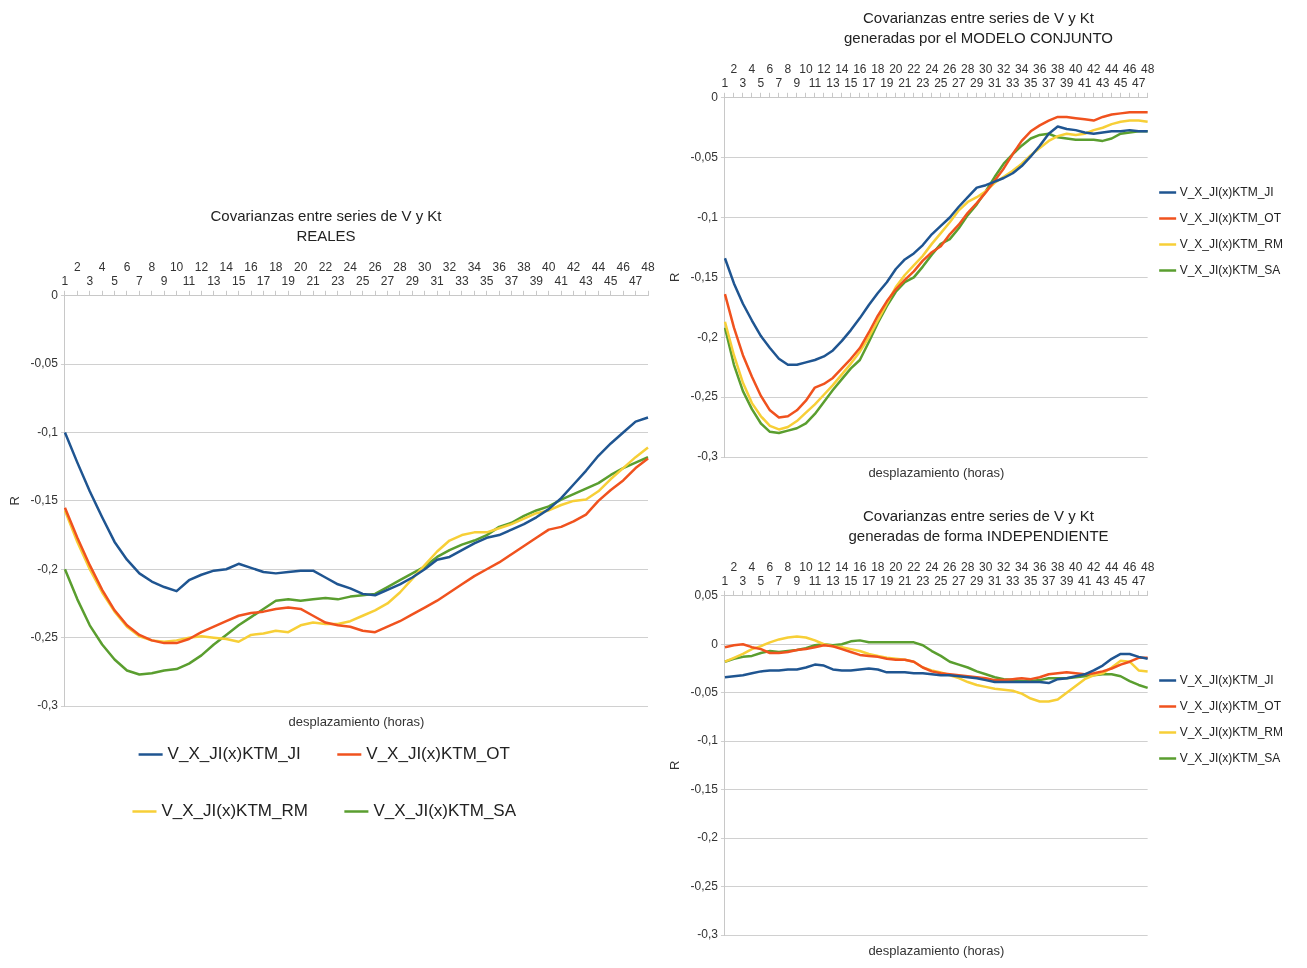 This screenshot has width=1307, height=968. What do you see at coordinates (1129, 68) in the screenshot?
I see `x-tick-label: 46` at bounding box center [1129, 68].